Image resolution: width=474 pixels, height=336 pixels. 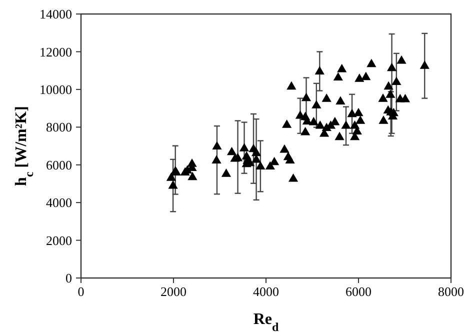 I want to click on y-tick-label: 4000, so click(x=59, y=202).